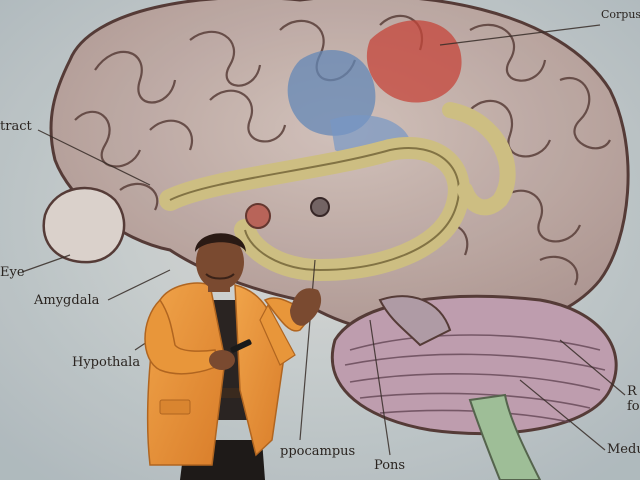 This screenshot has height=480, width=640. What do you see at coordinates (633, 406) in the screenshot?
I see `label-right-cut-2: fo` at bounding box center [633, 406].